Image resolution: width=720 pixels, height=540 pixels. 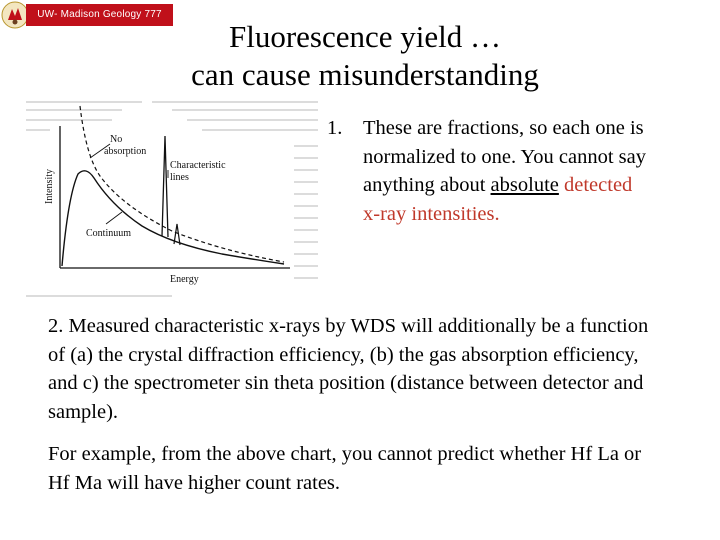 I want to click on no-absorption-curve, so click(x=182, y=184).